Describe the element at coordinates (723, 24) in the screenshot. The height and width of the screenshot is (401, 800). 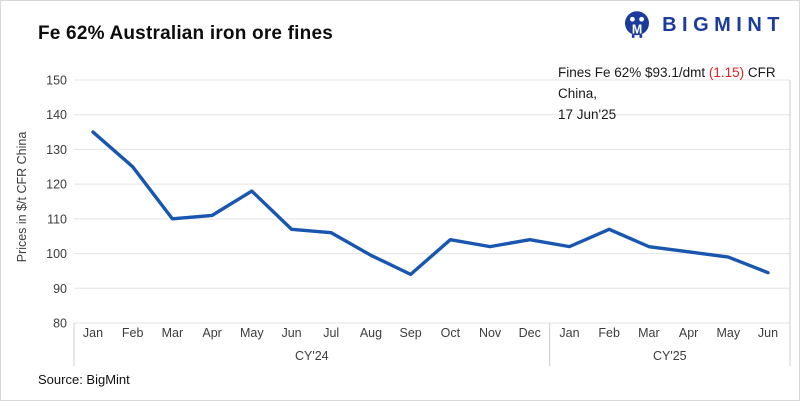
I see `bigmint-logo-text: BIGMINT` at that location.